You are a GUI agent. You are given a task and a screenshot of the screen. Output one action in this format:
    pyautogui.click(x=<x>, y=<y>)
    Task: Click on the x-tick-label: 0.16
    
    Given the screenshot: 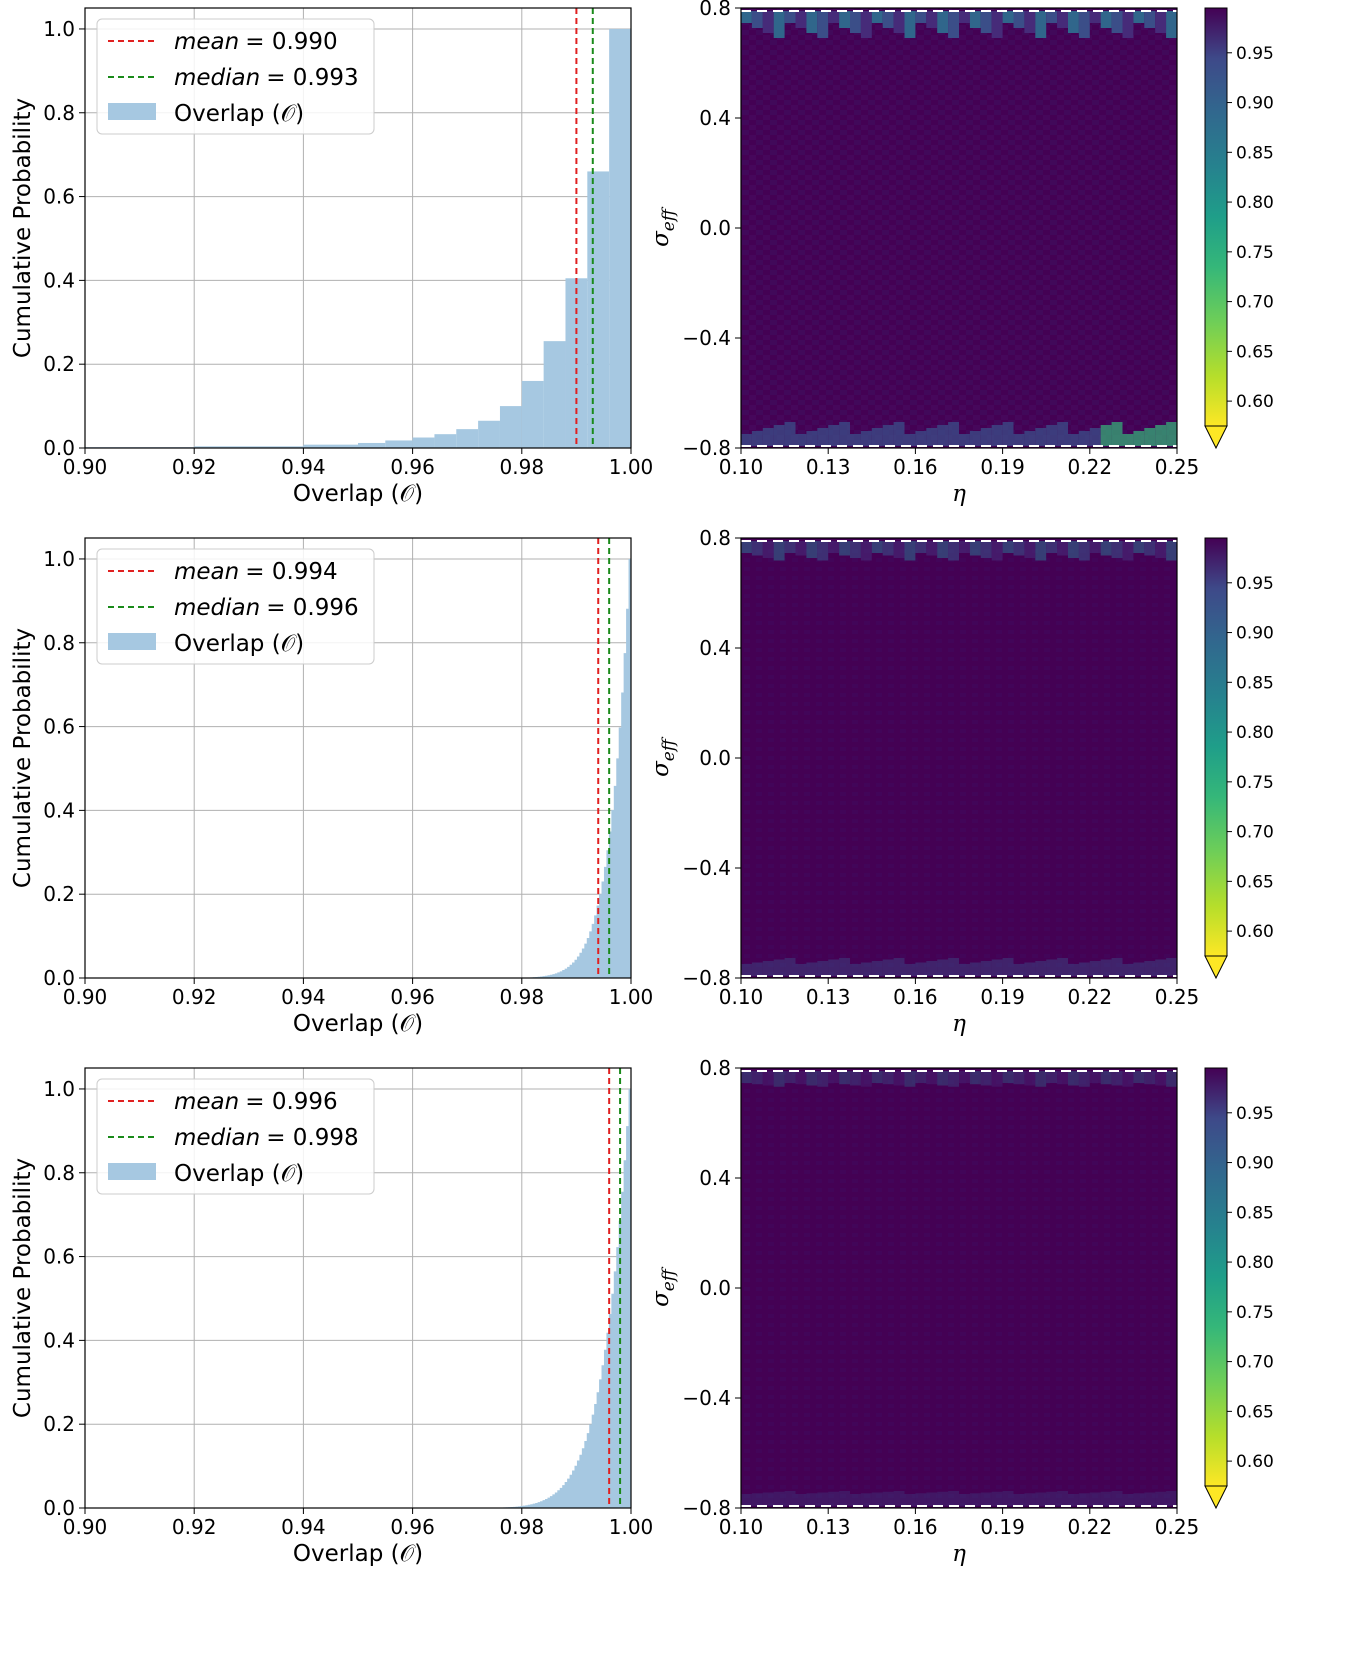 What is the action you would take?
    pyautogui.click(x=915, y=467)
    